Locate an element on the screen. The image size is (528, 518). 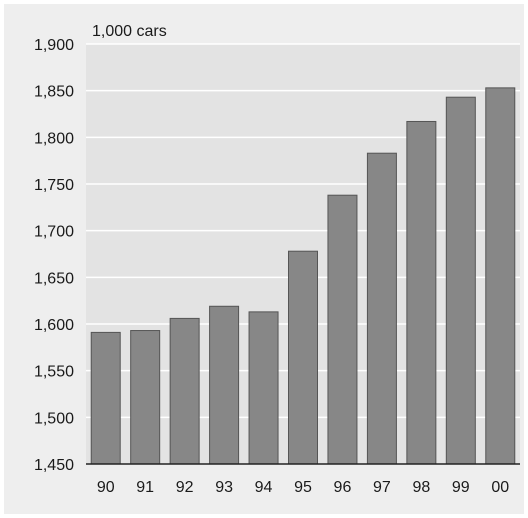
x-tick-label: 93 is located at coordinates (224, 487).